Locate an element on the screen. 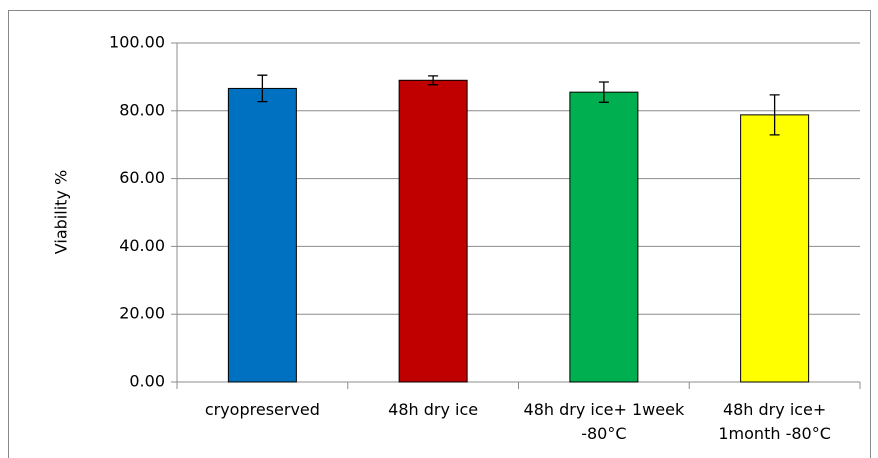 This screenshot has height=458, width=878. y-tick-label: 20.00 is located at coordinates (142, 313).